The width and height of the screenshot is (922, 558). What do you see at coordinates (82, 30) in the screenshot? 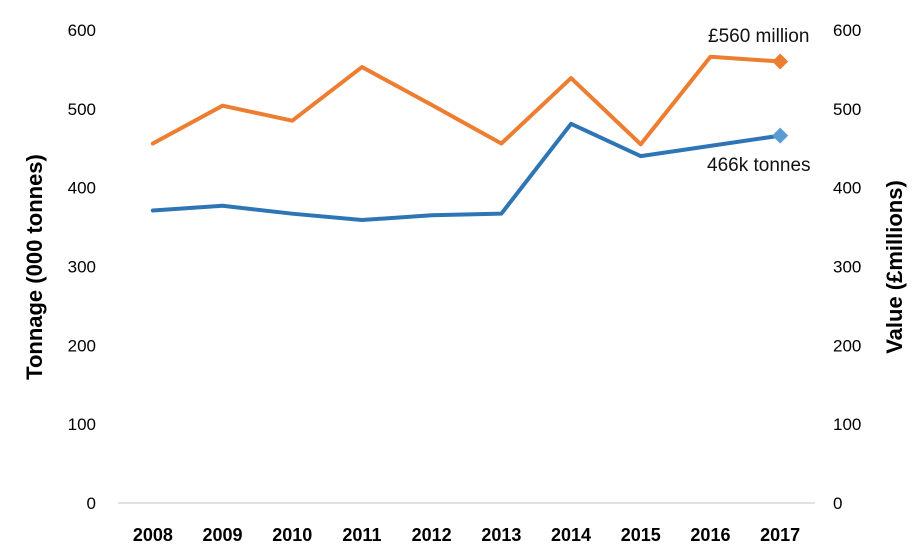
I see `left-tick-label: 600` at bounding box center [82, 30].